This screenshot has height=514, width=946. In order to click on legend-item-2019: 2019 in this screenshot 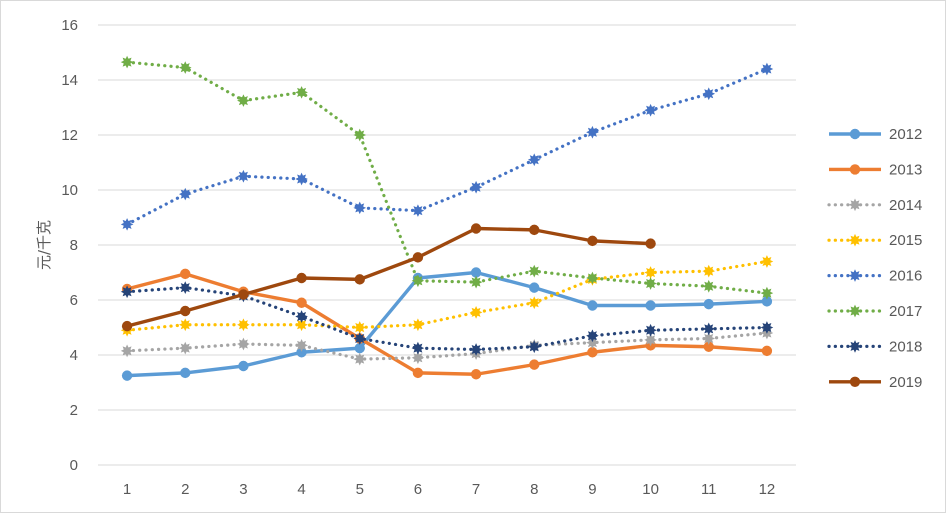, I will do `click(875, 382)`.